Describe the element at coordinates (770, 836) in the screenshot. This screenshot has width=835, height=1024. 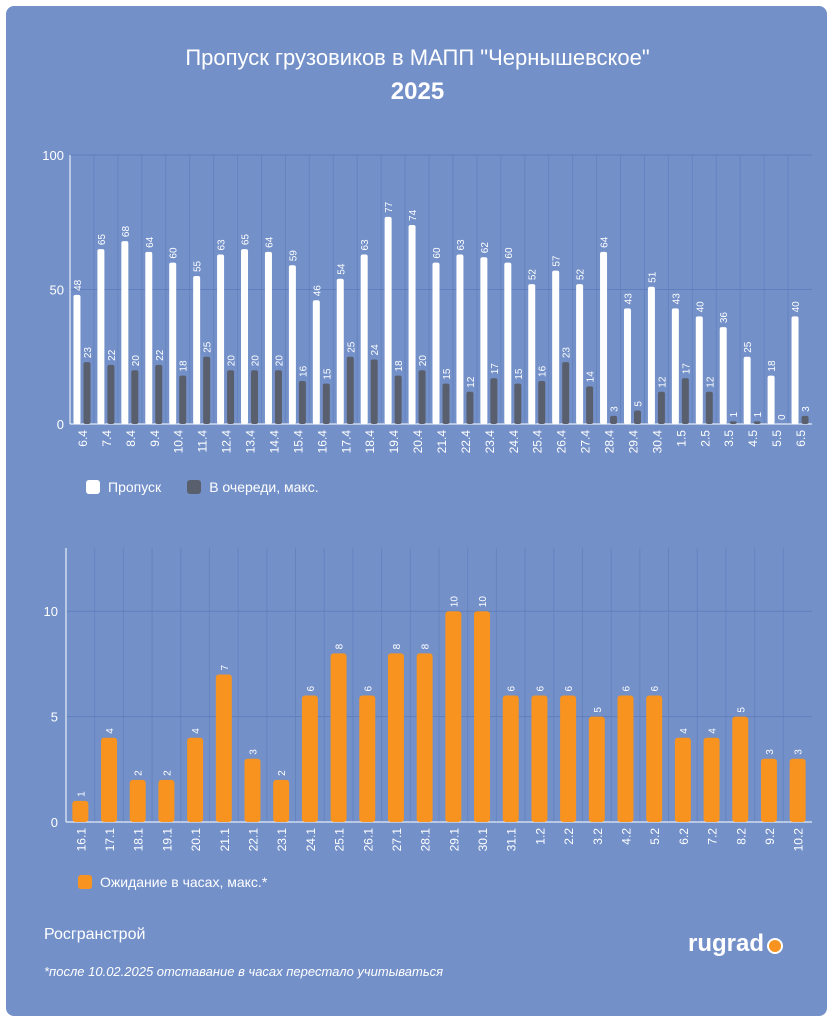
I see `x-tick-label: 9.2` at that location.